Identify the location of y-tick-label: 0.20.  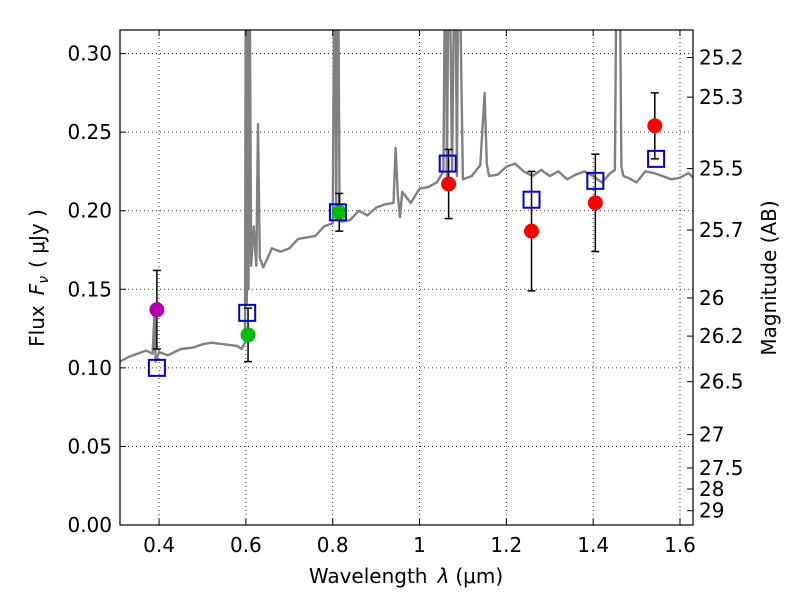
(89, 211).